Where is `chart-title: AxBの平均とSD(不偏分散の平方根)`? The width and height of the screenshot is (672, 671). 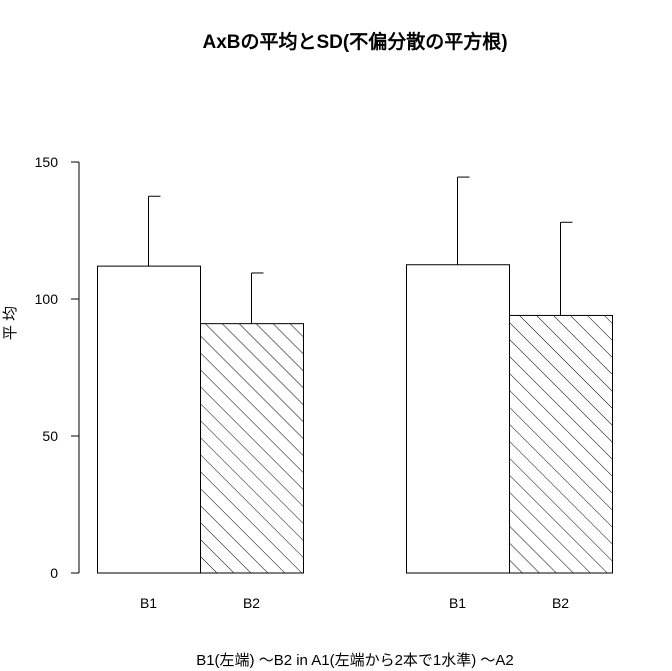
chart-title: AxBの平均とSD(不偏分散の平方根) is located at coordinates (354, 41).